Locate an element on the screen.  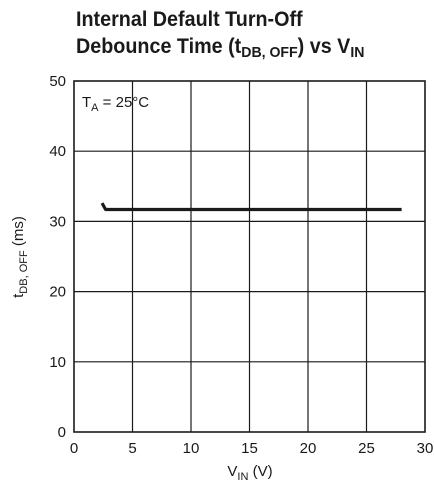
x-tick-label-10: 10 is located at coordinates (191, 448).